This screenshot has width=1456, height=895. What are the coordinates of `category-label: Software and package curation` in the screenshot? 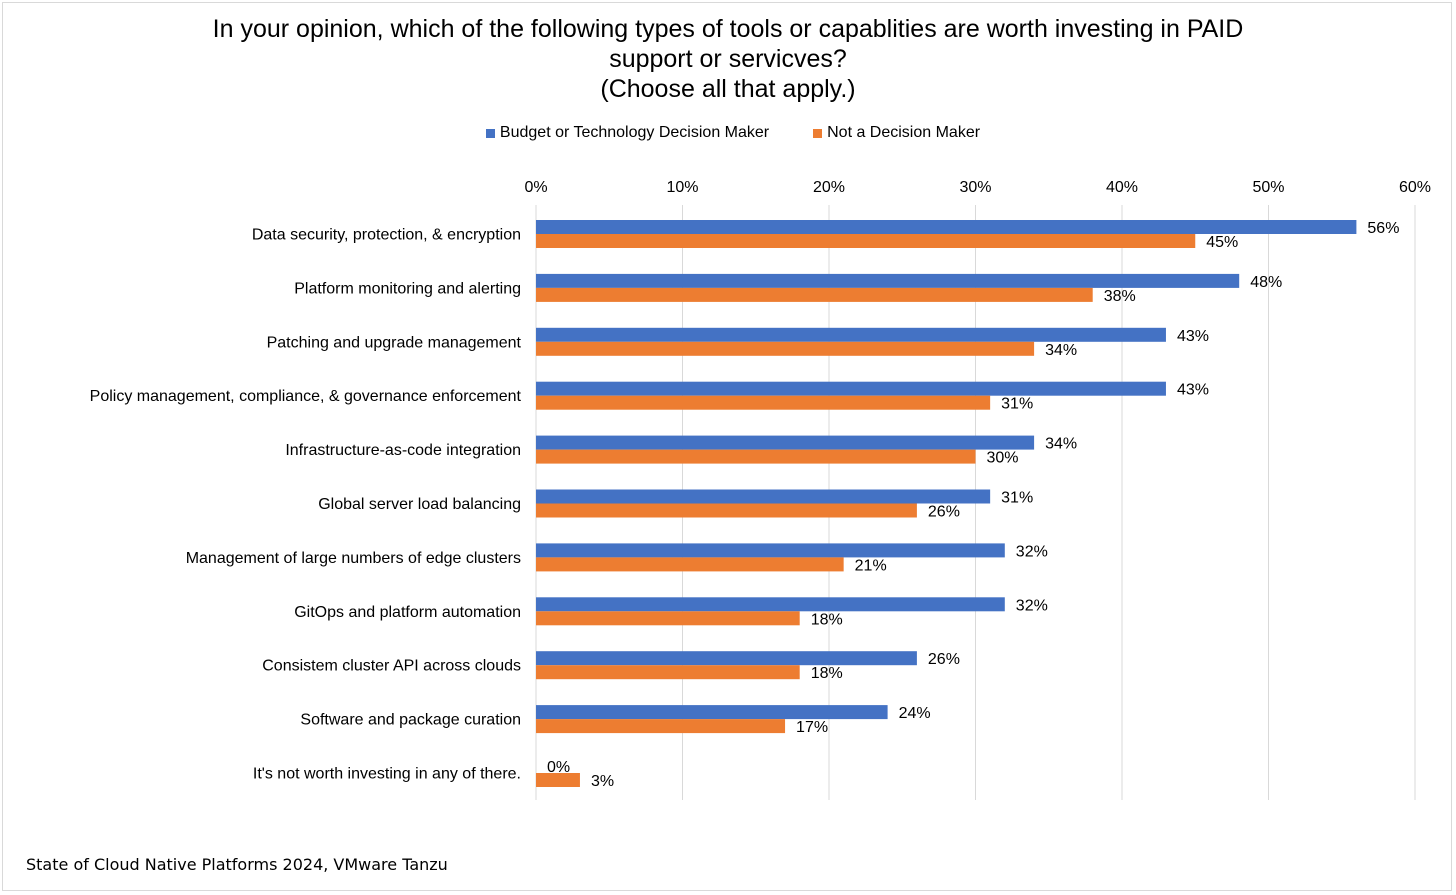 It's located at (410, 720).